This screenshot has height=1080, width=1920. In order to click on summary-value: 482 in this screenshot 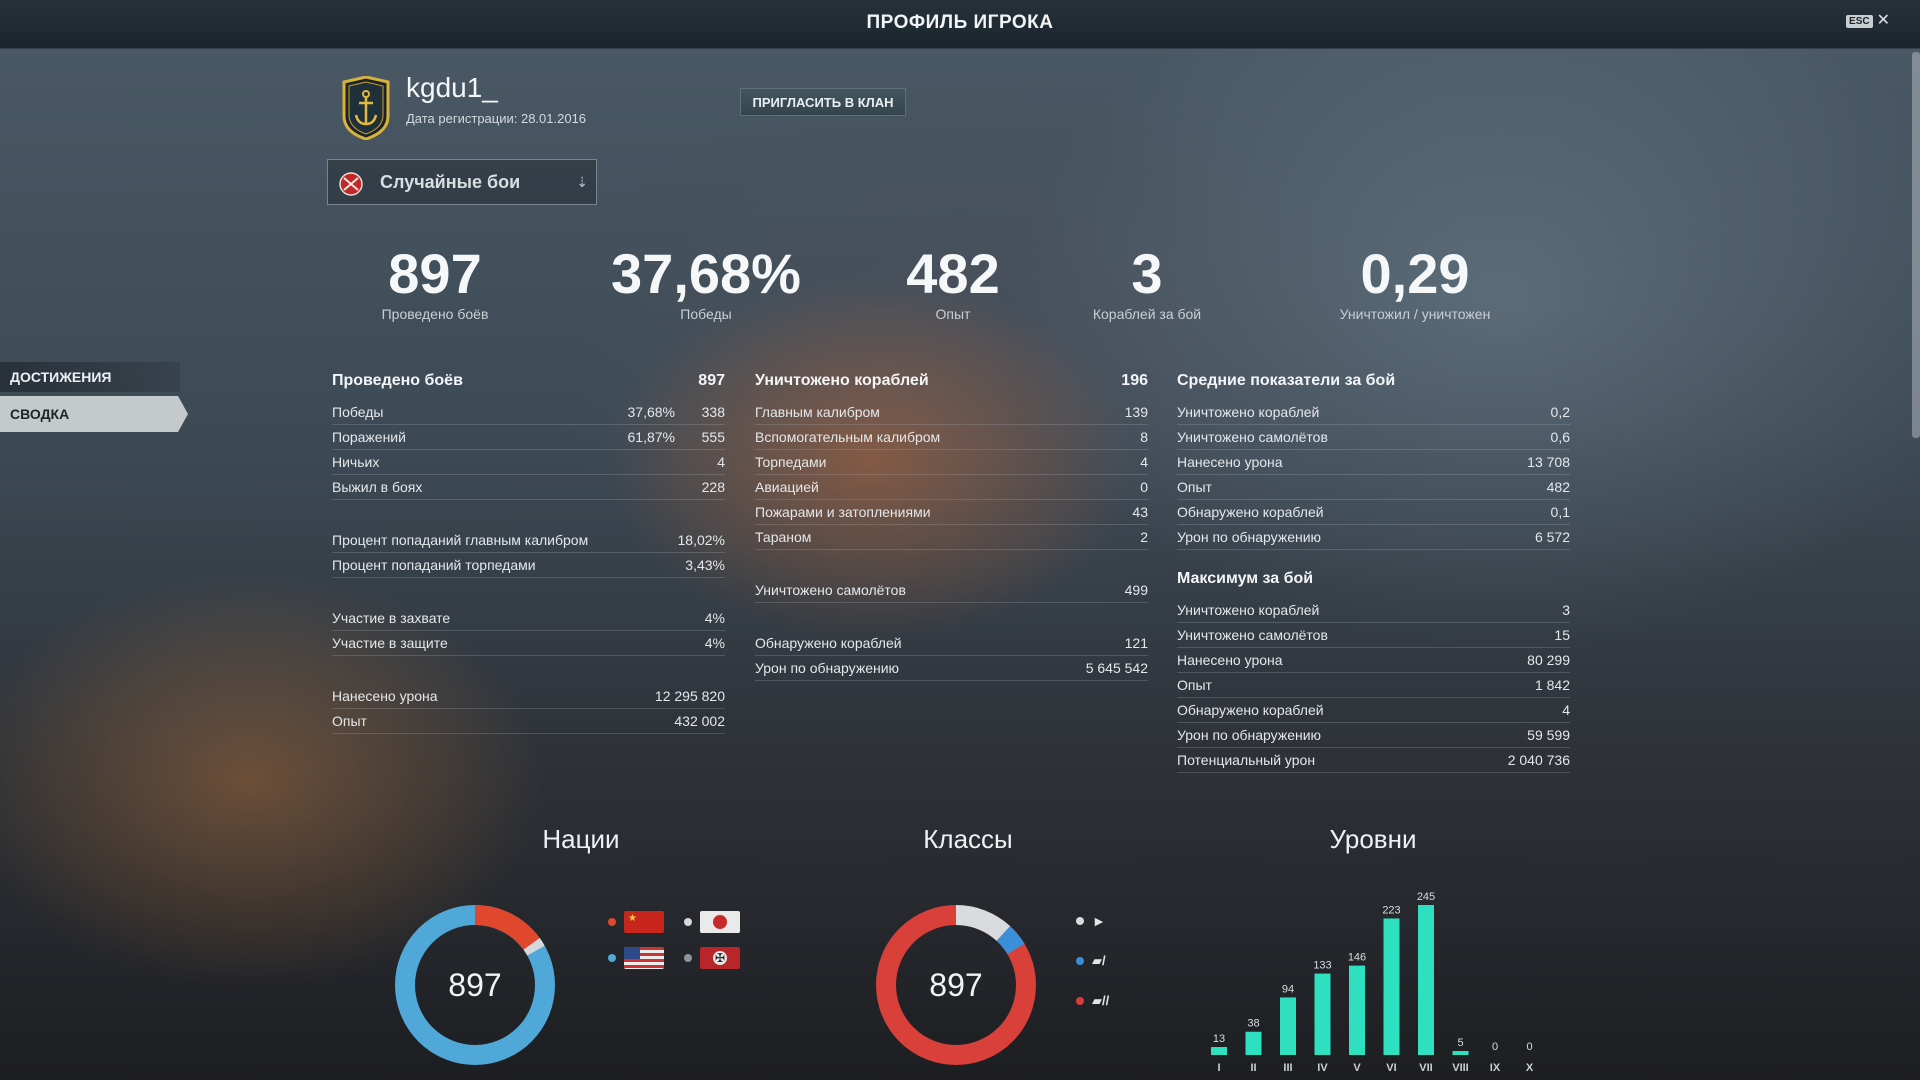, I will do `click(953, 273)`.